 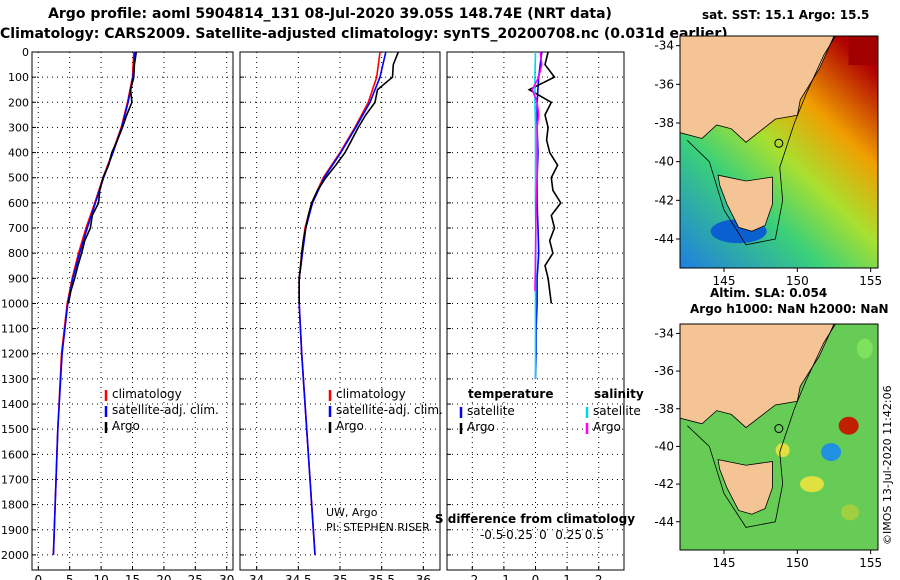 I want to click on sst-lat-label: -34, so click(x=664, y=46).